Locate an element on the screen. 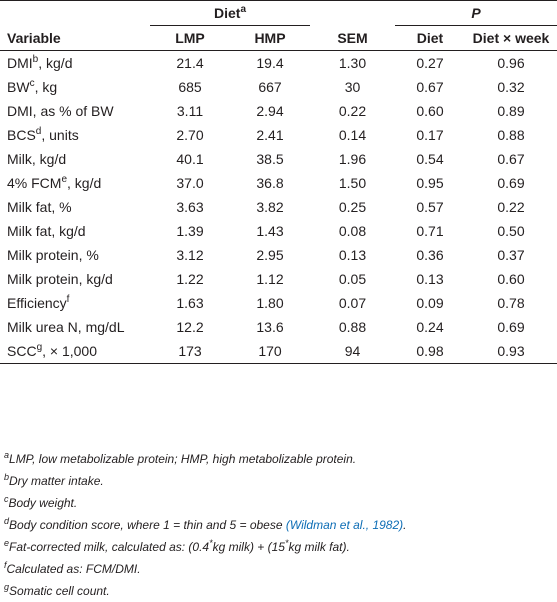  footnote-text: Dry matter intake. is located at coordinates (56, 481).